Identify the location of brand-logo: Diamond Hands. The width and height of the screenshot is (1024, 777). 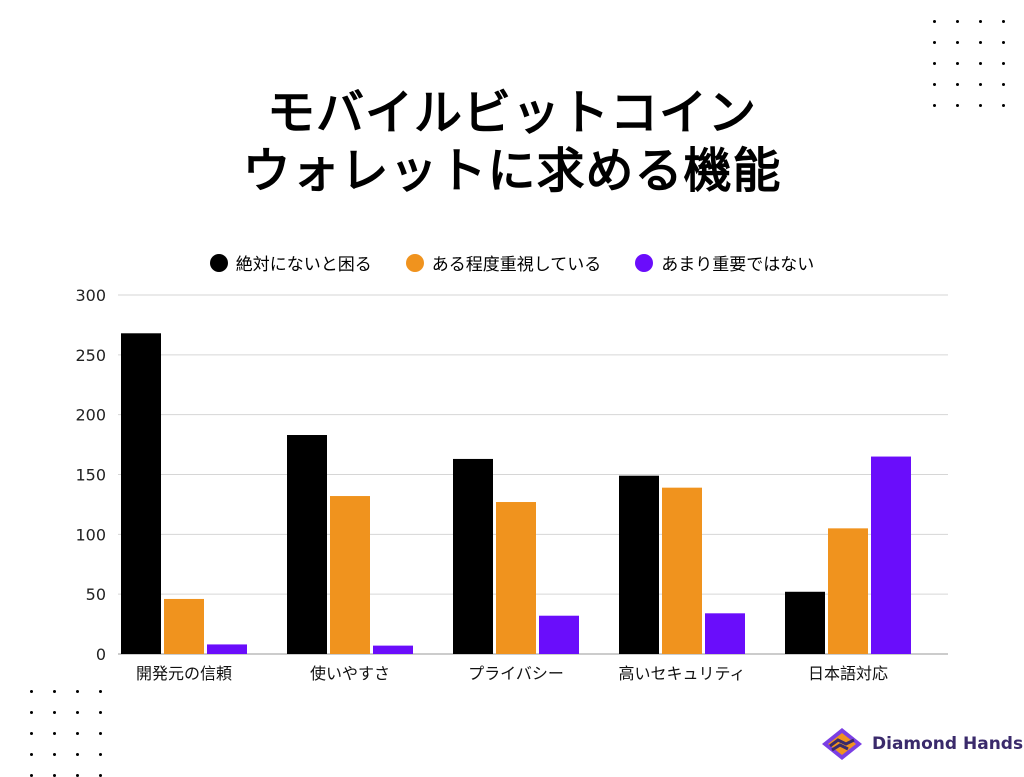
(921, 744).